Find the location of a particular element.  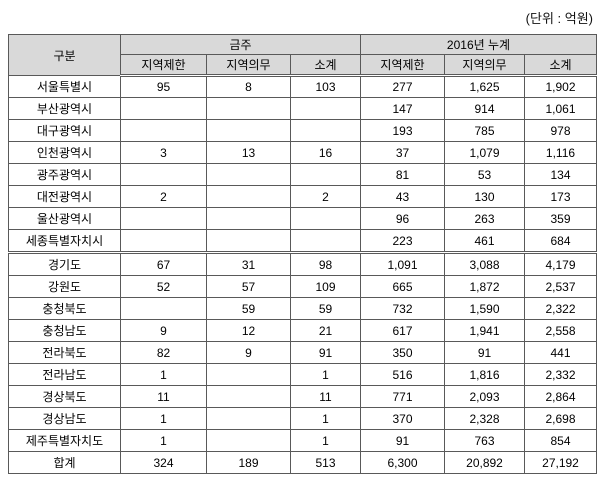

row-label: 울산광역시 is located at coordinates (64, 218).